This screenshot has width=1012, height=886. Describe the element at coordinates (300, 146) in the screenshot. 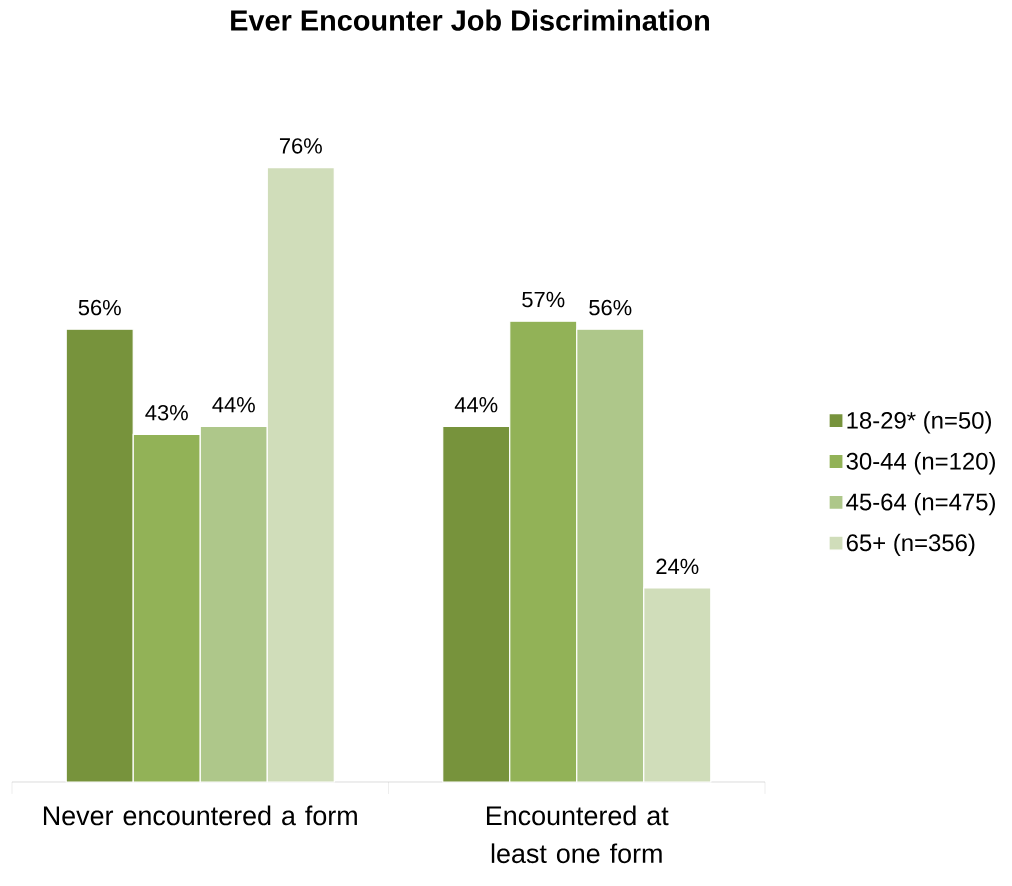

I see `data-label: 76%` at that location.